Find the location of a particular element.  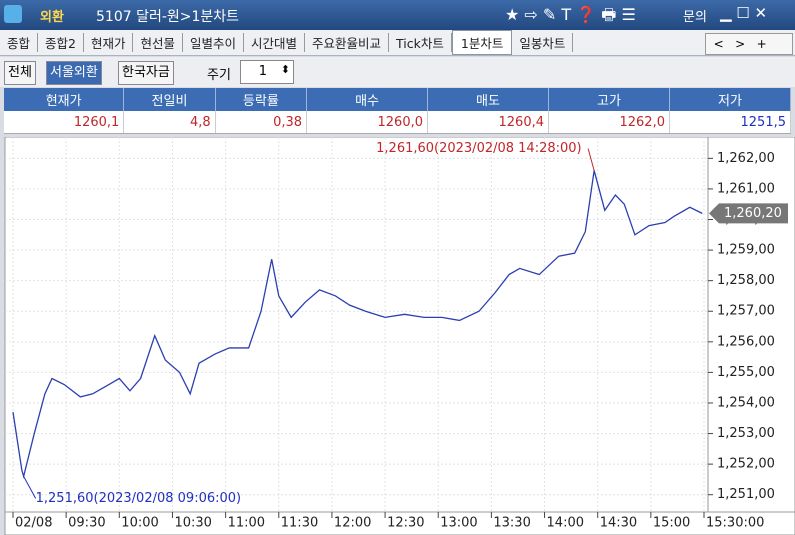

toolbar-icons: ★ ⇨ ✎ T ❓ 🖶 ☰ is located at coordinates (570, 14).